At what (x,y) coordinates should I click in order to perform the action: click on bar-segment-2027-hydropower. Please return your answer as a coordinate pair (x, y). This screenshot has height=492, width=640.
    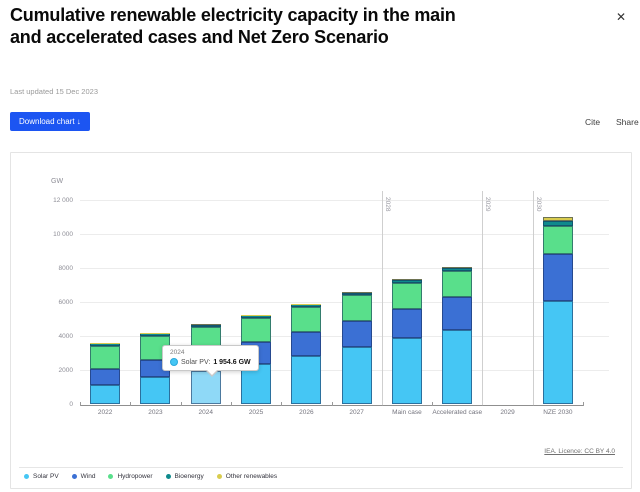
    Looking at the image, I should click on (356, 308).